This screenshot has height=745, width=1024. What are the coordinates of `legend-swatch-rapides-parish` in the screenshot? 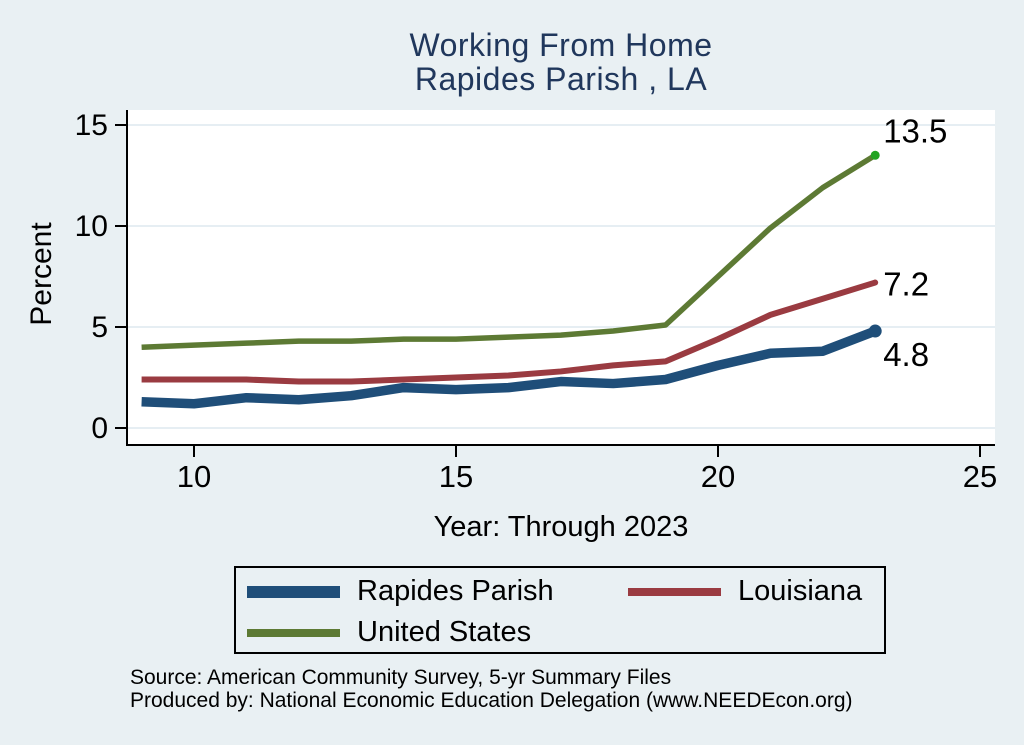 It's located at (293, 591).